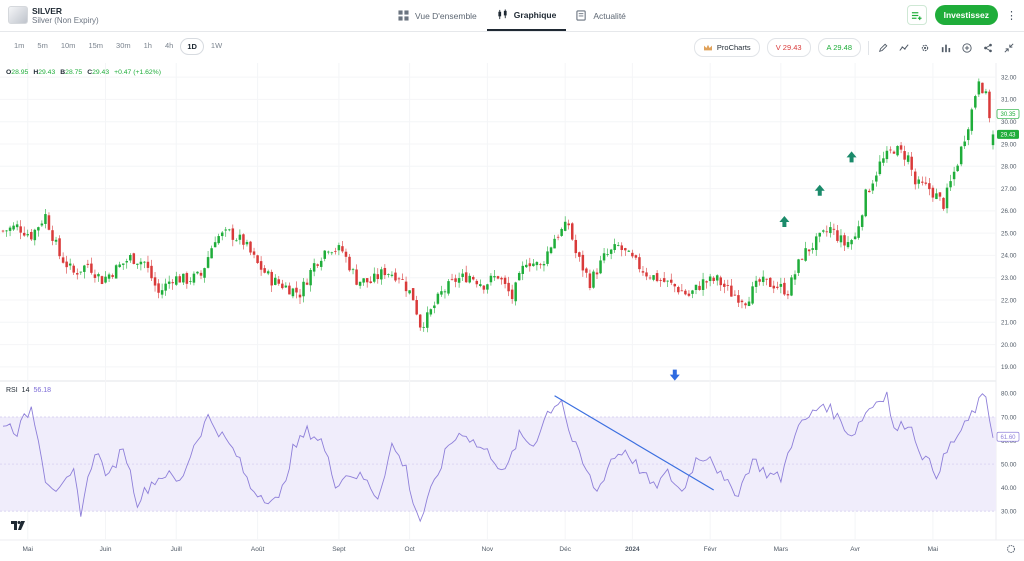 This screenshot has height=561, width=1024. What do you see at coordinates (526, 15) in the screenshot?
I see `tab-chart: Graphique` at bounding box center [526, 15].